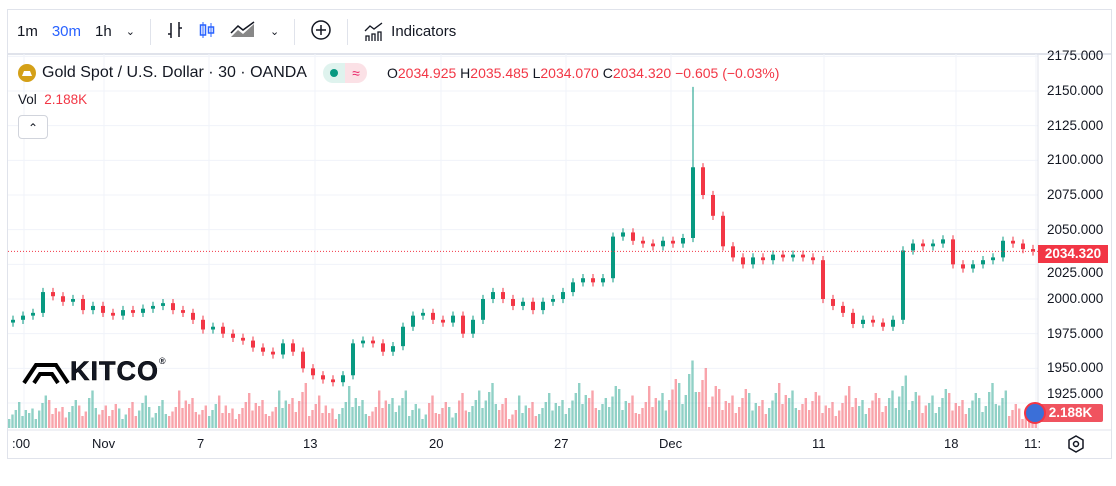 Image resolution: width=1116 pixels, height=486 pixels. What do you see at coordinates (1075, 272) in the screenshot?
I see `y-tick-label: 2025.000` at bounding box center [1075, 272].